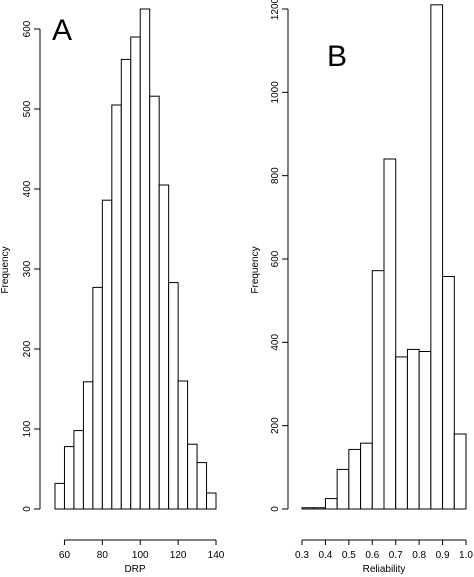  I want to click on panel-b-x-tick-label-0: 0.3, so click(302, 555).